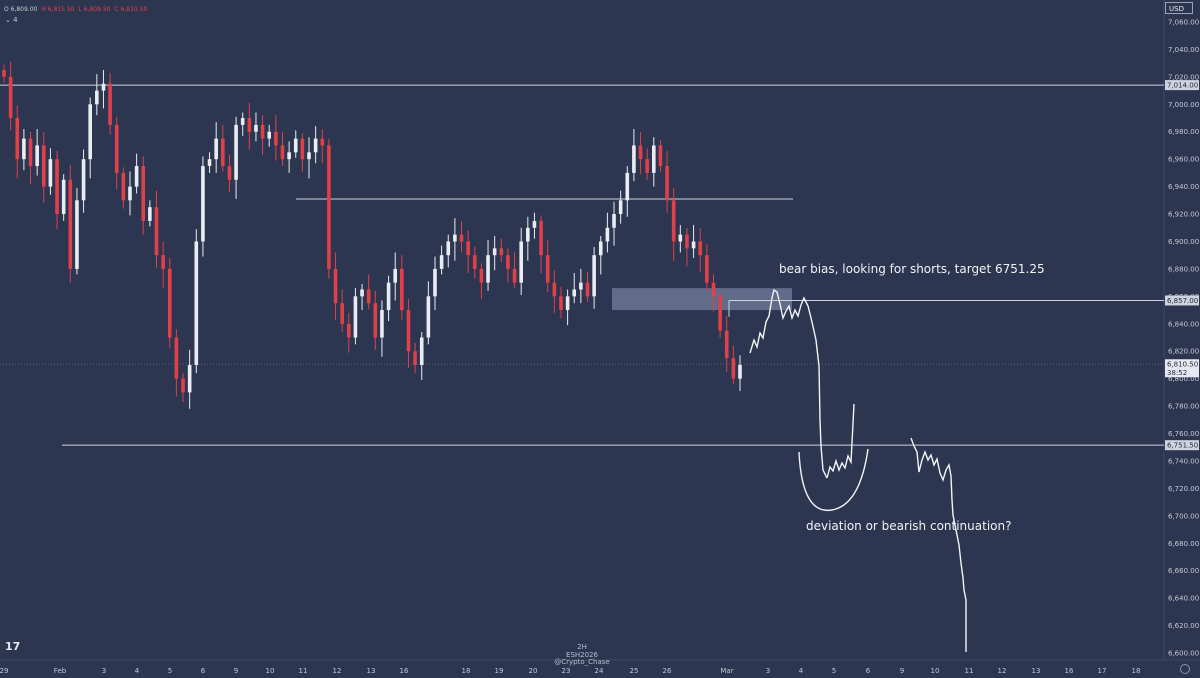 The height and width of the screenshot is (678, 1200). I want to click on settings-icon, so click(1185, 669).